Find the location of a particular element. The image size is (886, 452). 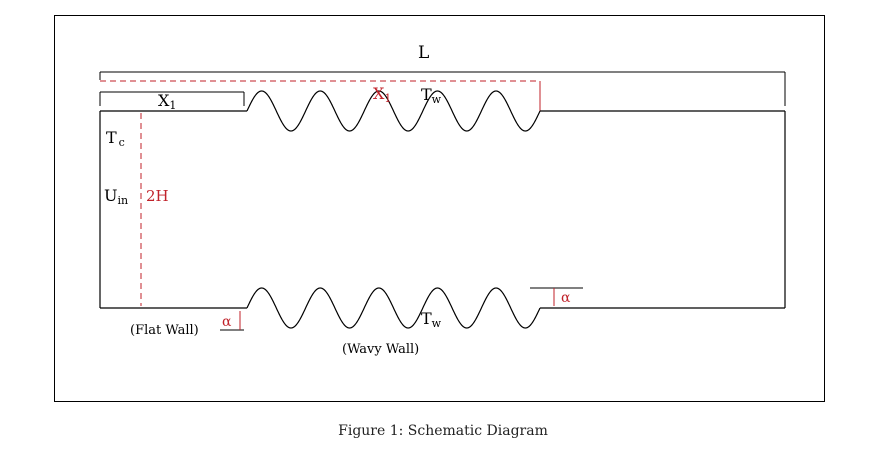

tw-top-label-sub: w is located at coordinates (437, 99).